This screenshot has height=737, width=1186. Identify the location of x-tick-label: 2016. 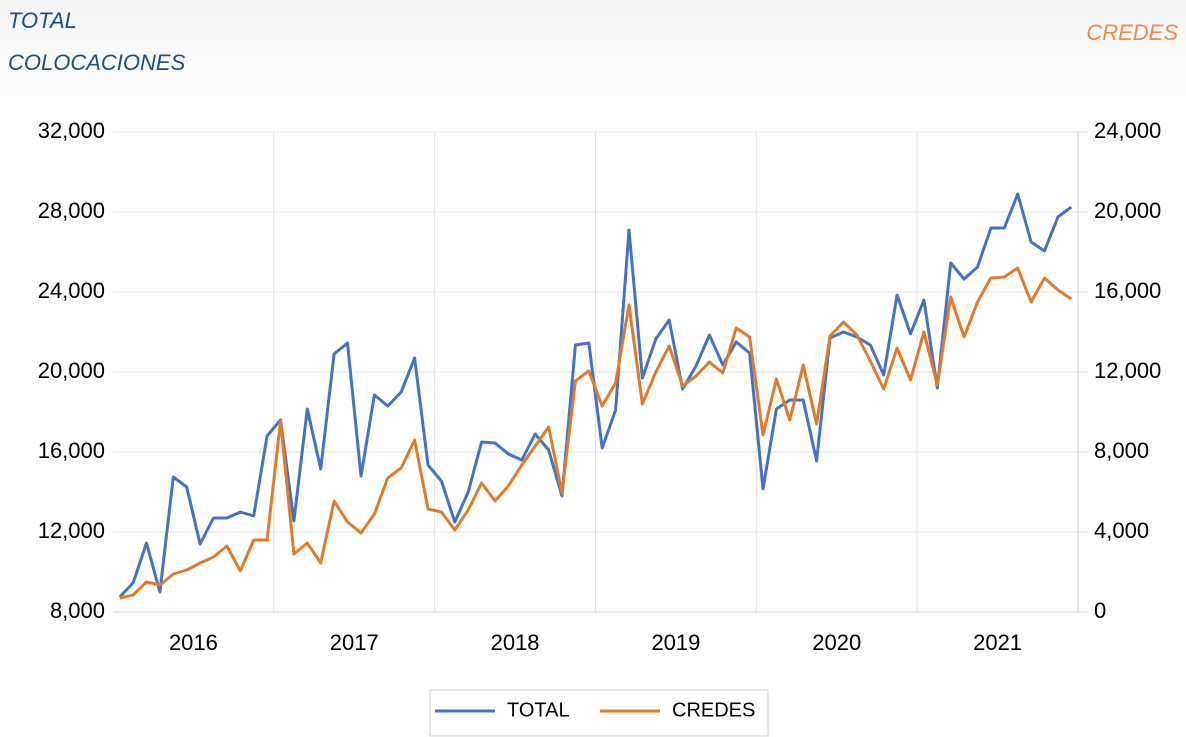
(193, 642).